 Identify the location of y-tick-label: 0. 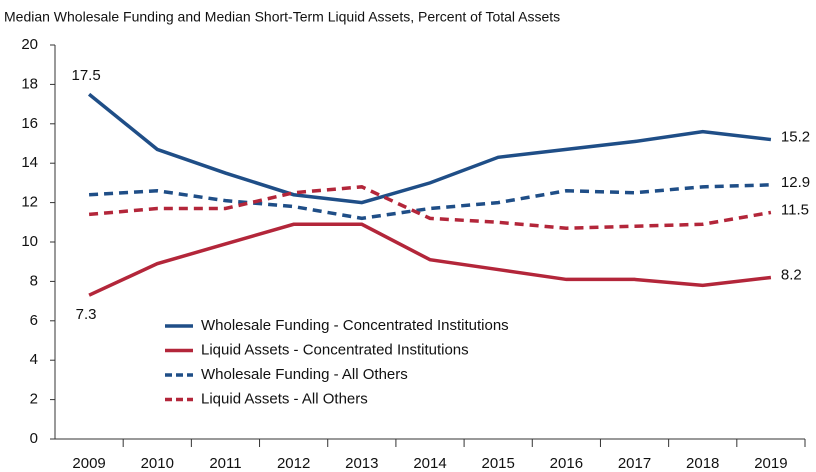
(34, 438).